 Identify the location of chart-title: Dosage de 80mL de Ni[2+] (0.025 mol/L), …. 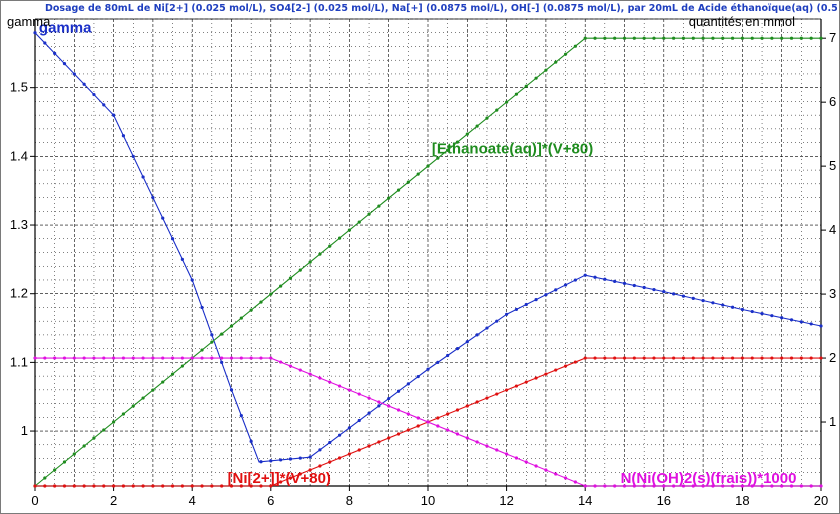
(442, 8).